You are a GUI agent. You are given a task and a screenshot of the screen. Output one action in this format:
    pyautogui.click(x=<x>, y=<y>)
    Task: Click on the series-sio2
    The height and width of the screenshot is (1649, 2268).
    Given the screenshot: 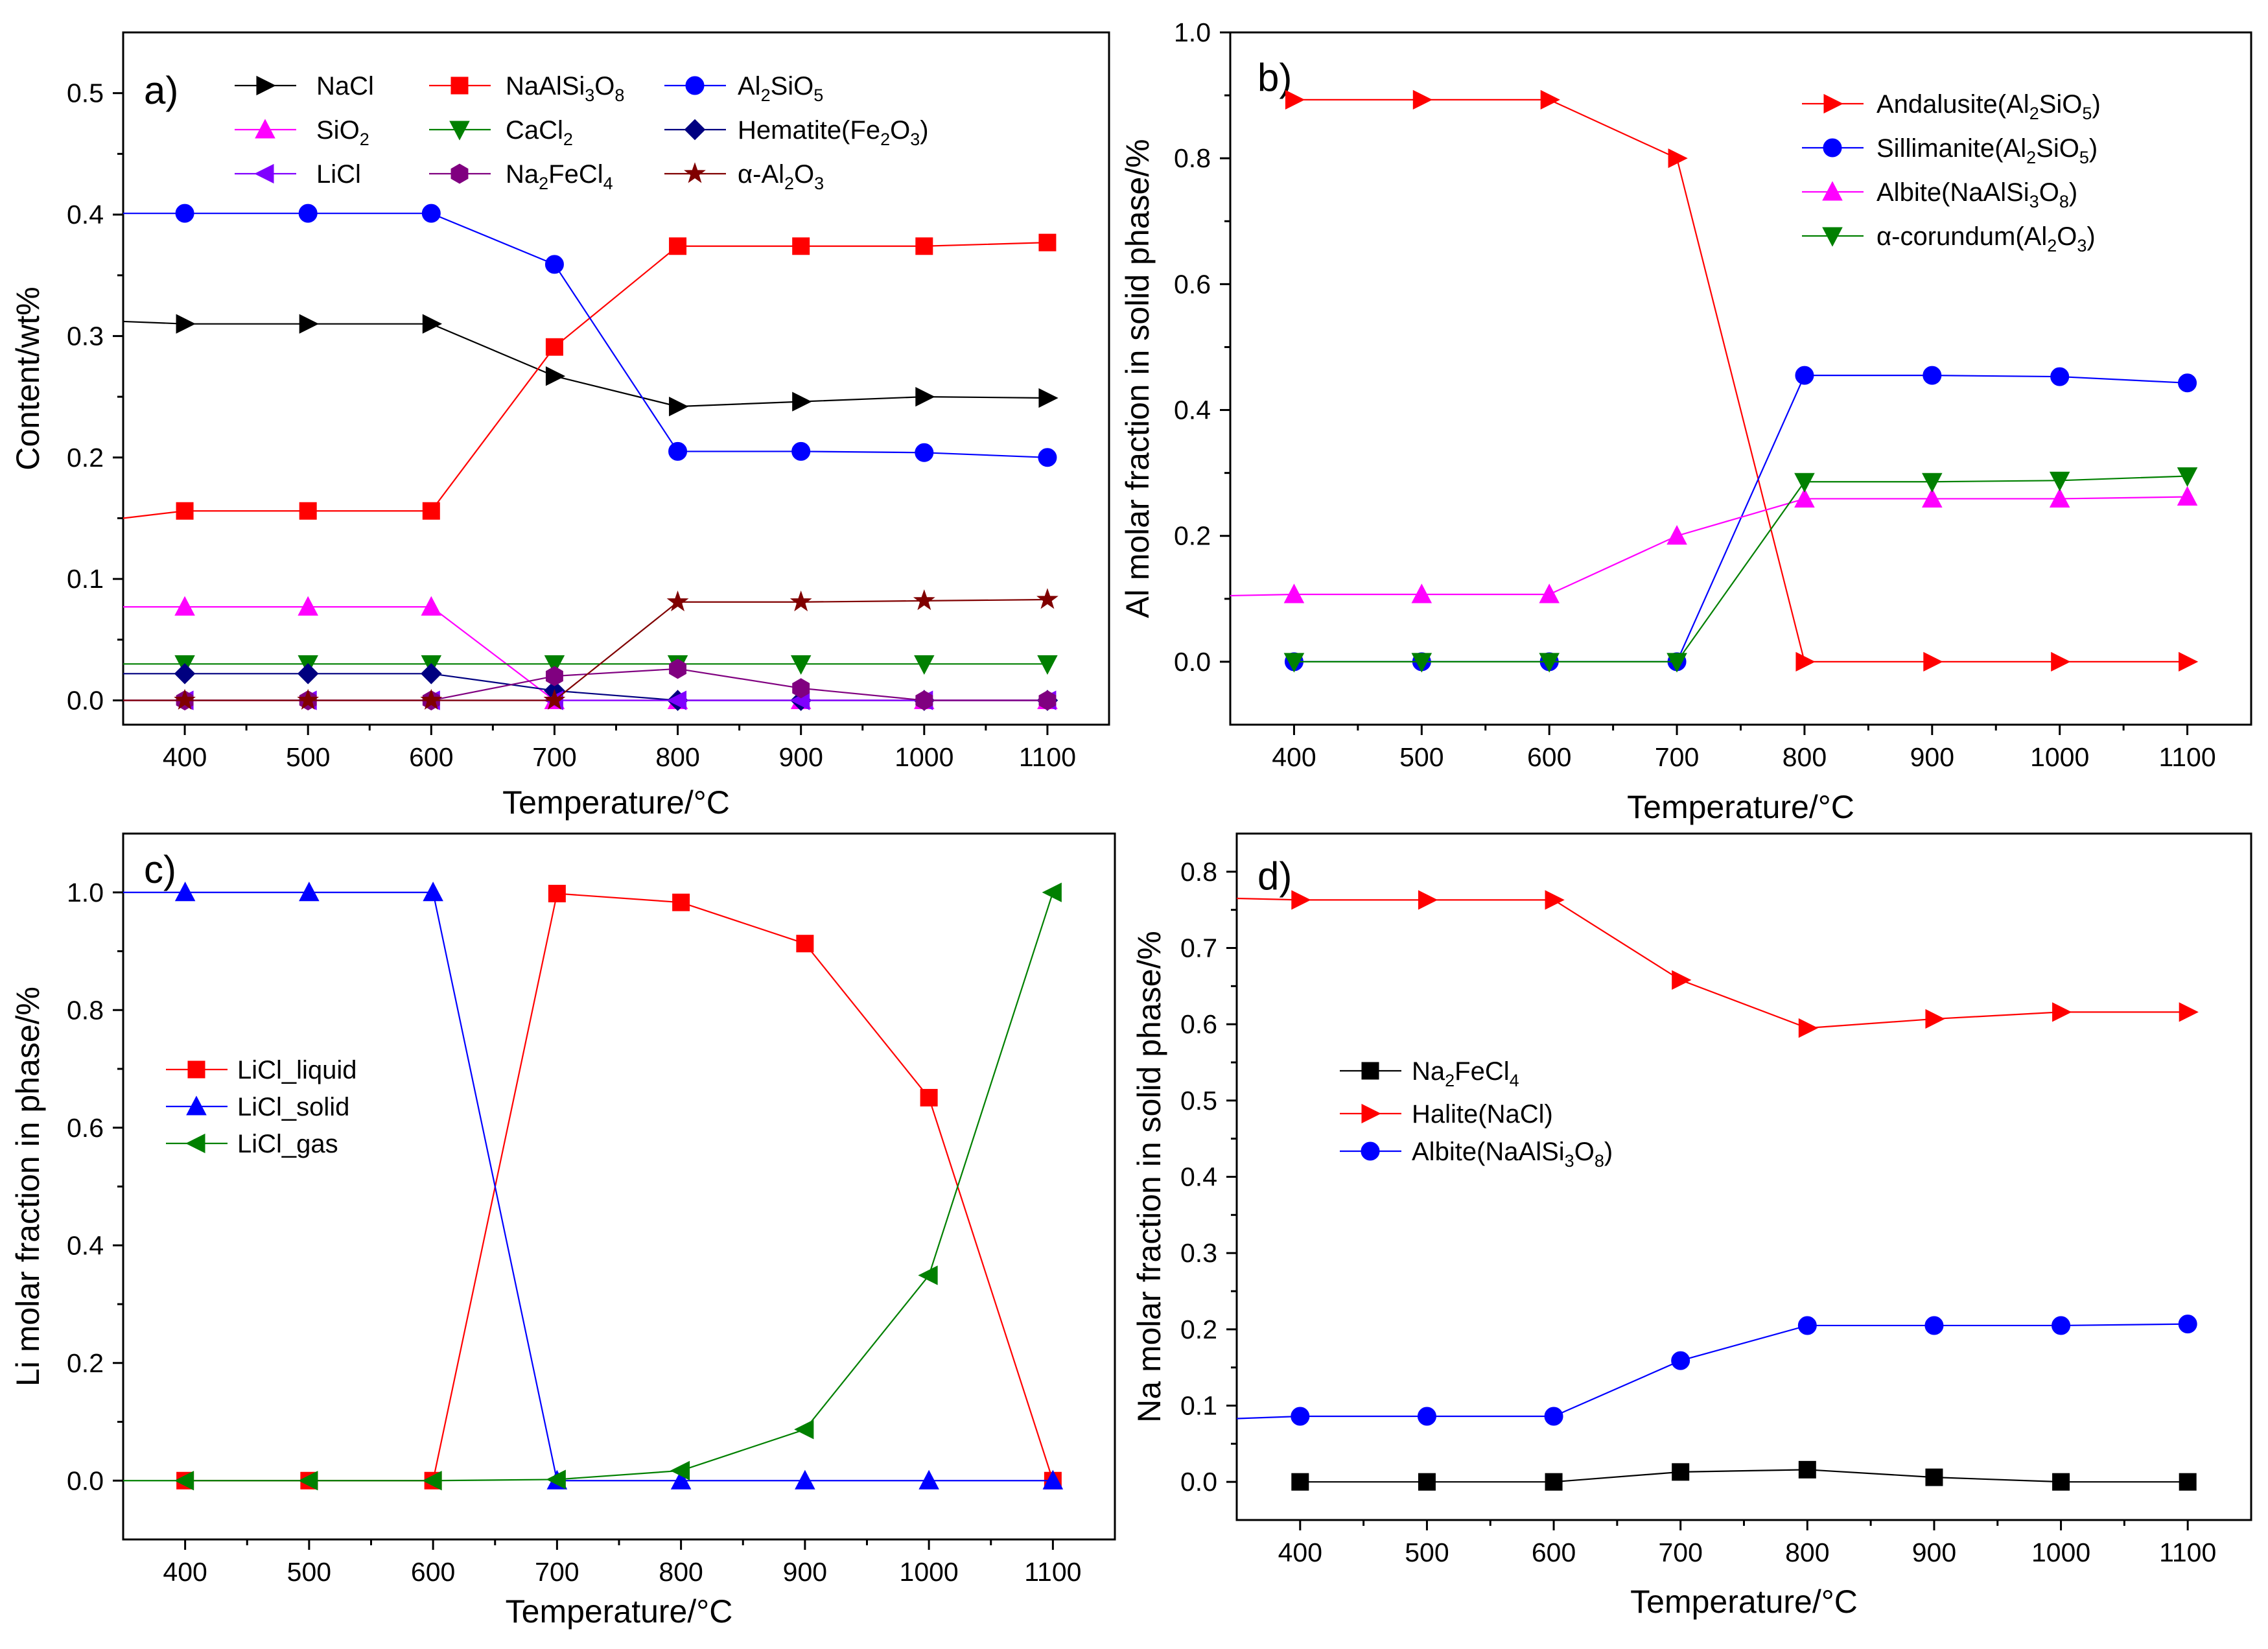 What is the action you would take?
    pyautogui.click(x=590, y=653)
    